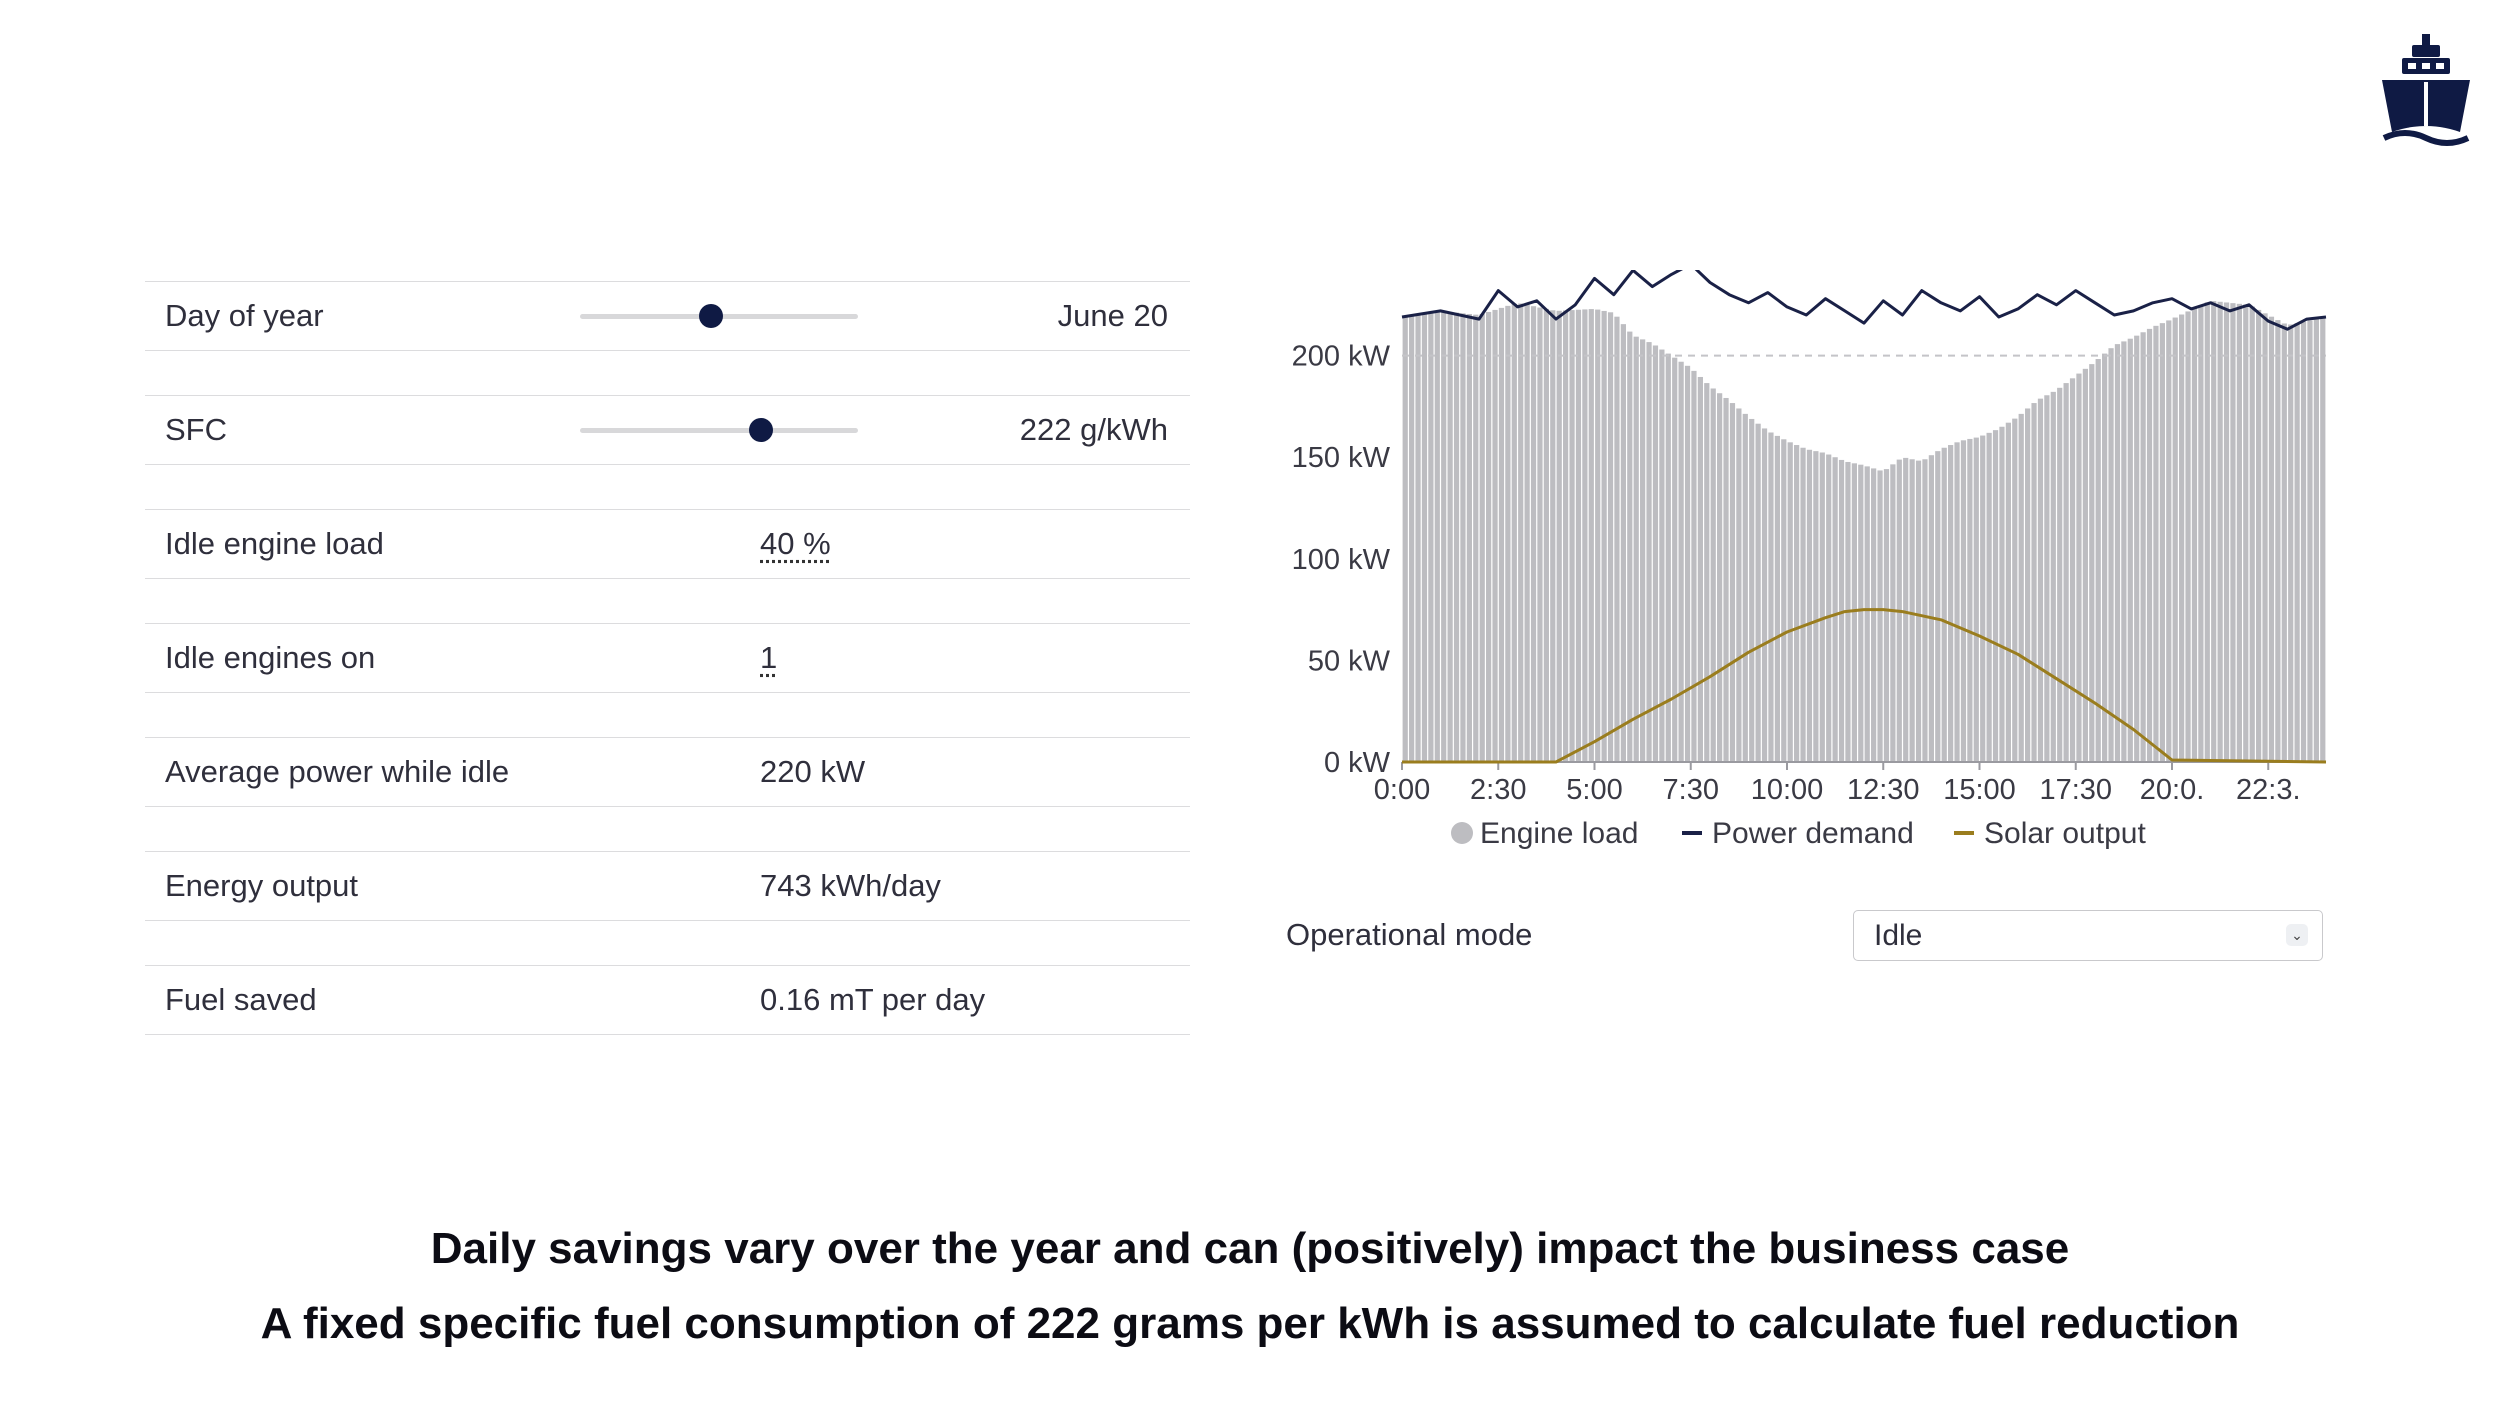 This screenshot has width=2500, height=1406. I want to click on chevron-down-icon: ⌄, so click(2297, 935).